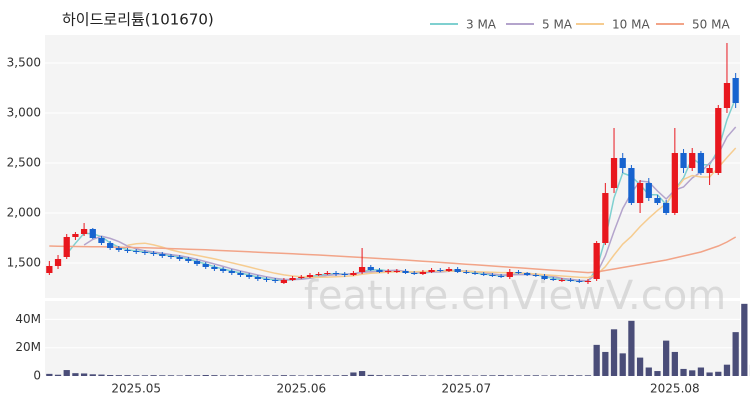  Describe the element at coordinates (24, 213) in the screenshot. I see `y-tick-label: 2,000` at that location.